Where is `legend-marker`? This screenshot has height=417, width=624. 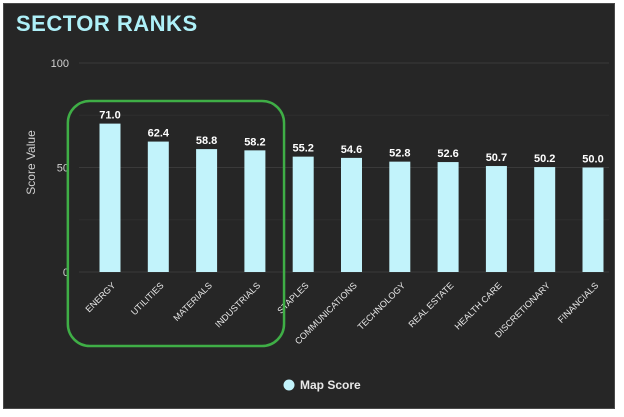 legend-marker is located at coordinates (289, 385).